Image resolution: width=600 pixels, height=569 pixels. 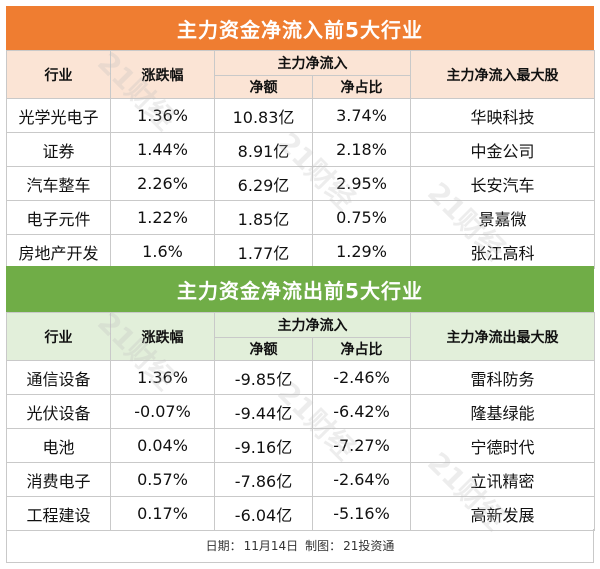 What do you see at coordinates (361, 251) in the screenshot?
I see `cell-ratio: 1.29%` at bounding box center [361, 251].